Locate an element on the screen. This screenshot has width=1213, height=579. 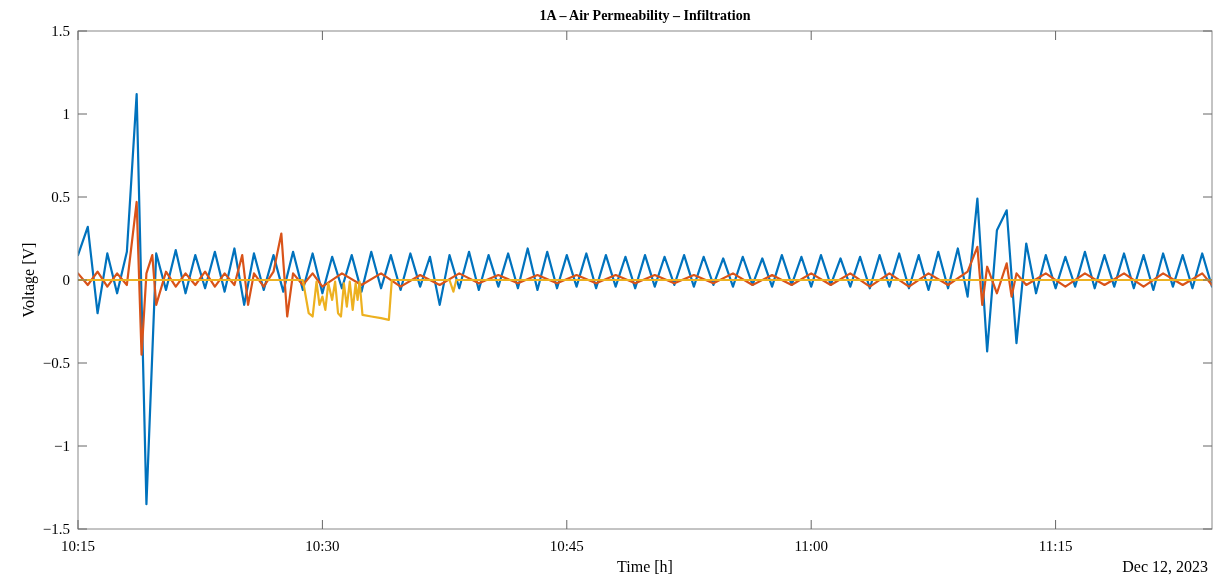
x-tick-label: 10:45 is located at coordinates (566, 546).